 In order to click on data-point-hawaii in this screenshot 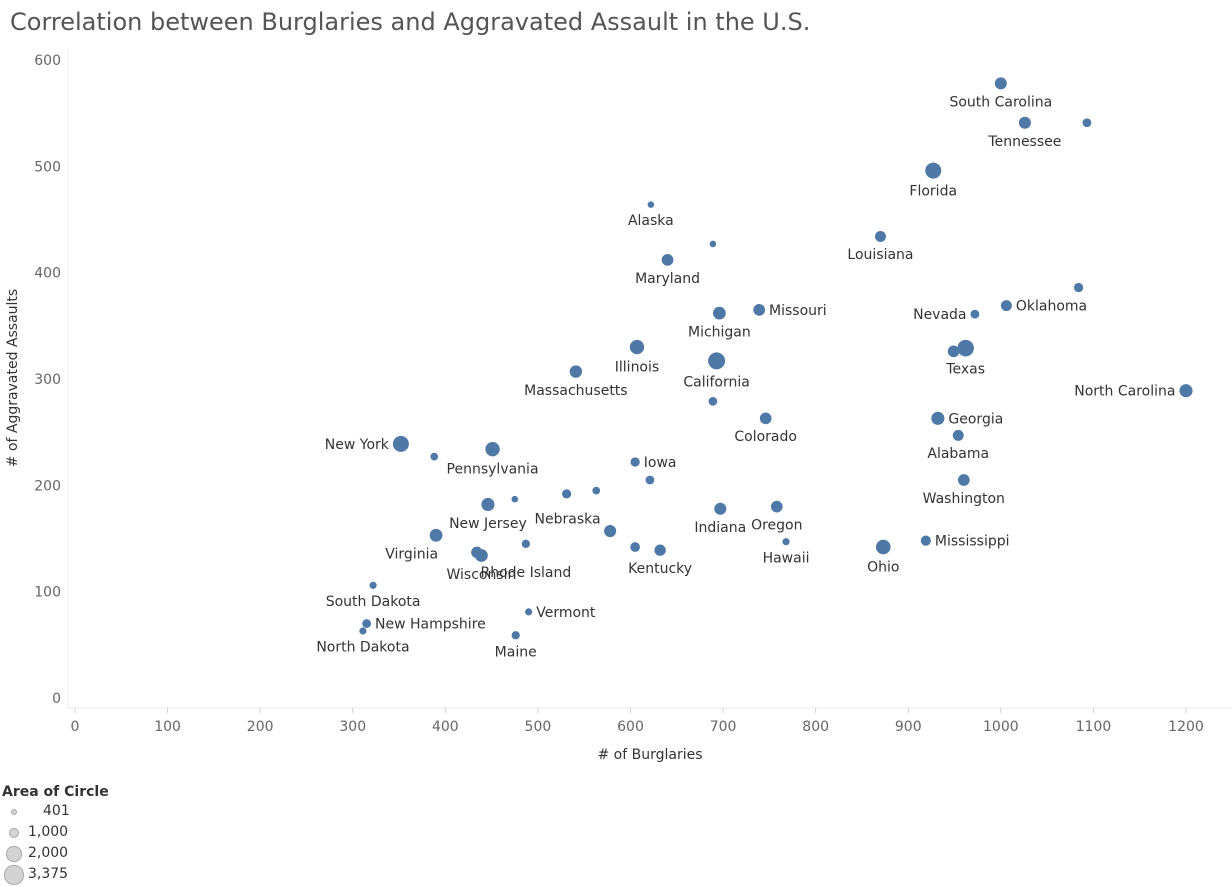, I will do `click(786, 542)`.